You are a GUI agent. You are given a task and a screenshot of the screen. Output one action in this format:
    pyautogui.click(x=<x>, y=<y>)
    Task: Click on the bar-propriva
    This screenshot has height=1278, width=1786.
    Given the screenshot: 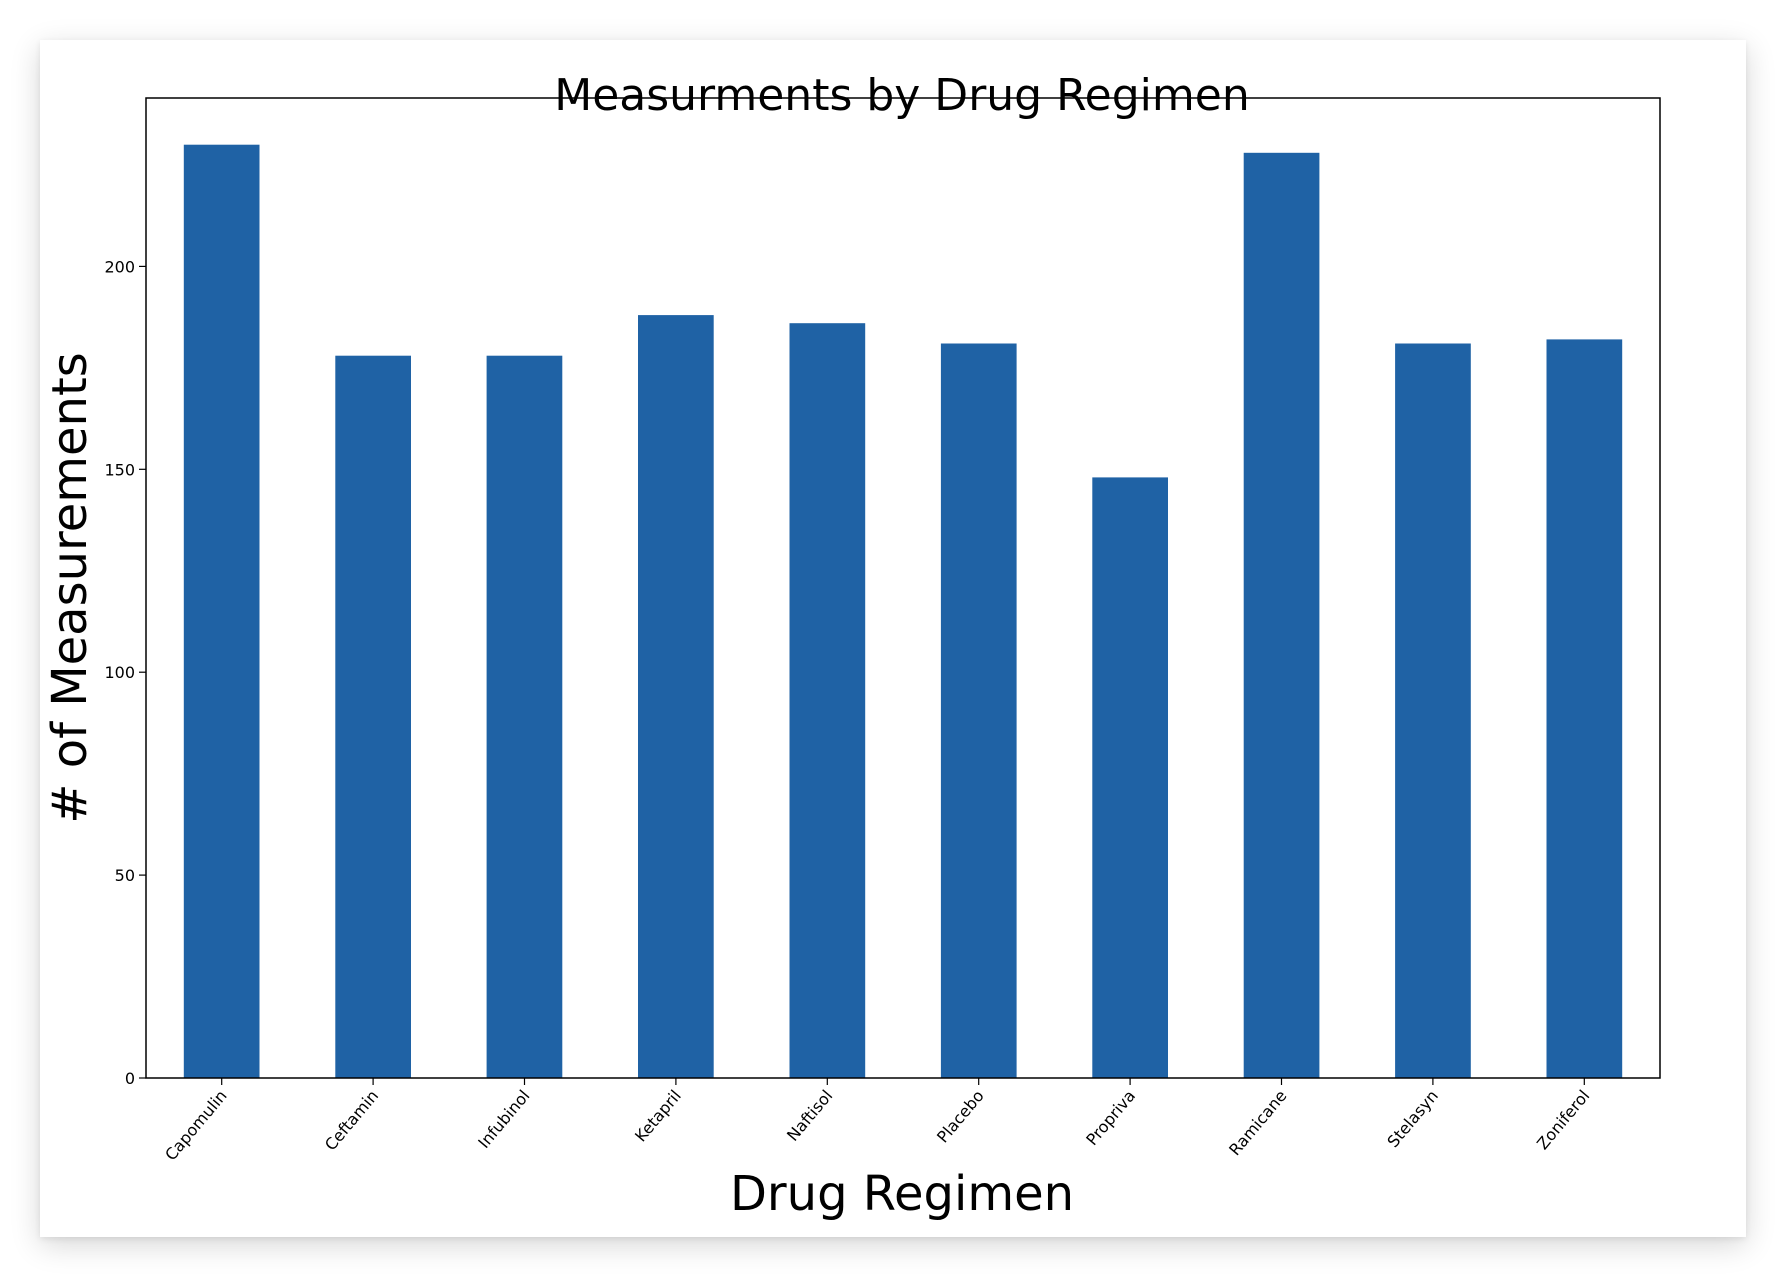 What is the action you would take?
    pyautogui.click(x=1130, y=777)
    